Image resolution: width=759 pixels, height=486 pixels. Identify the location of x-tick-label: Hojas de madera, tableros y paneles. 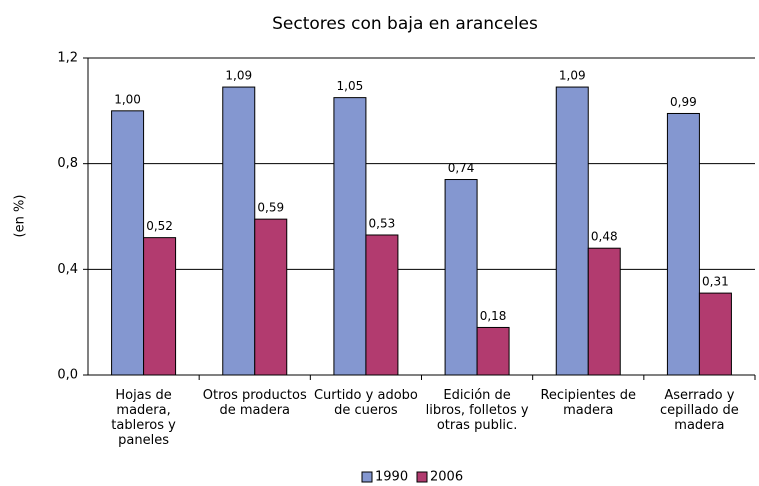
(143, 418).